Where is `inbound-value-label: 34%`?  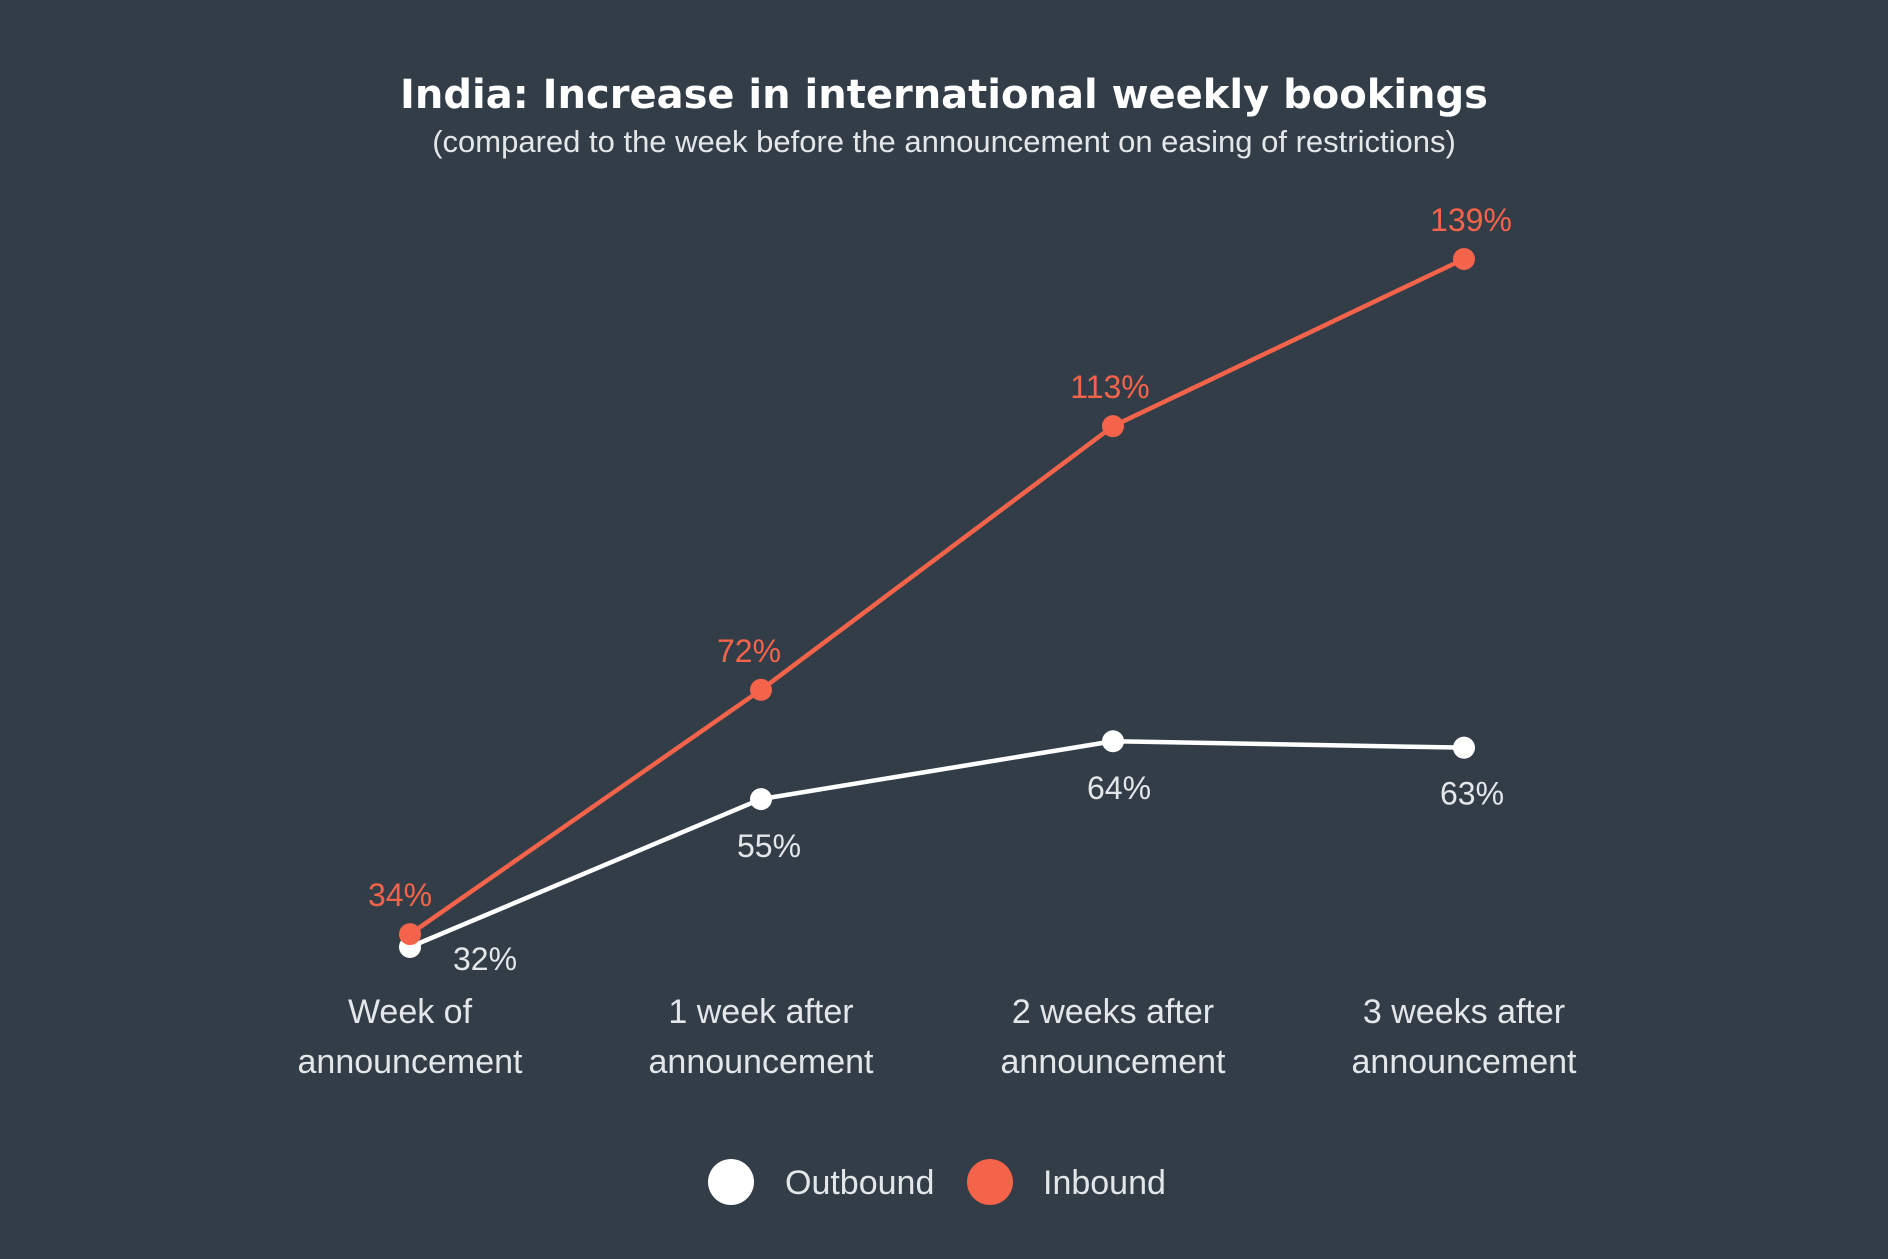 inbound-value-label: 34% is located at coordinates (400, 895).